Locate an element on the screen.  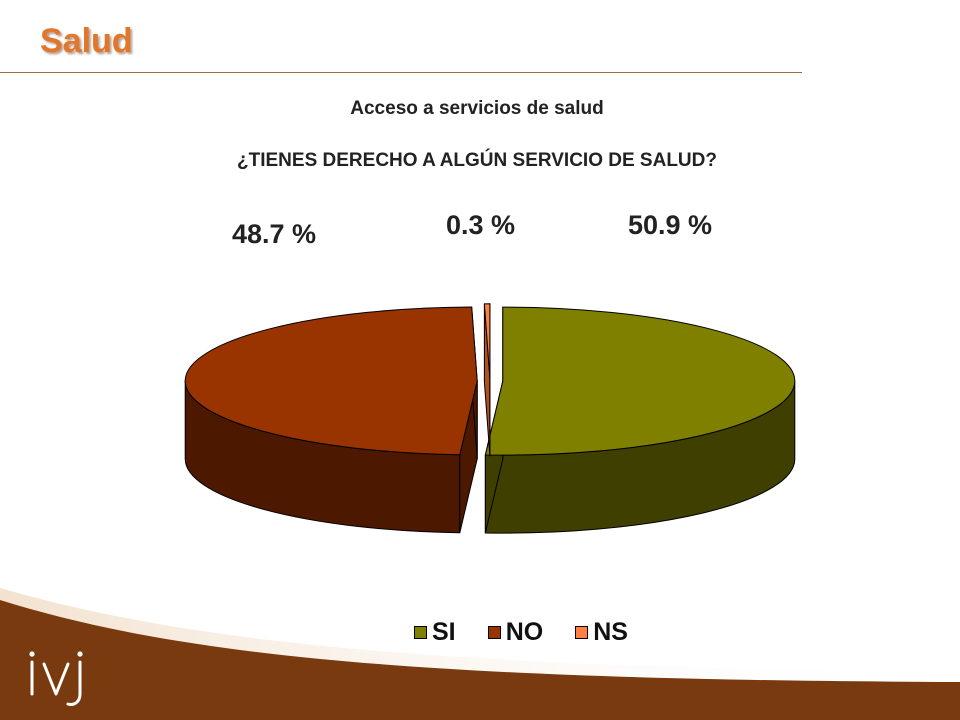
legend-swatch-si is located at coordinates (420, 632).